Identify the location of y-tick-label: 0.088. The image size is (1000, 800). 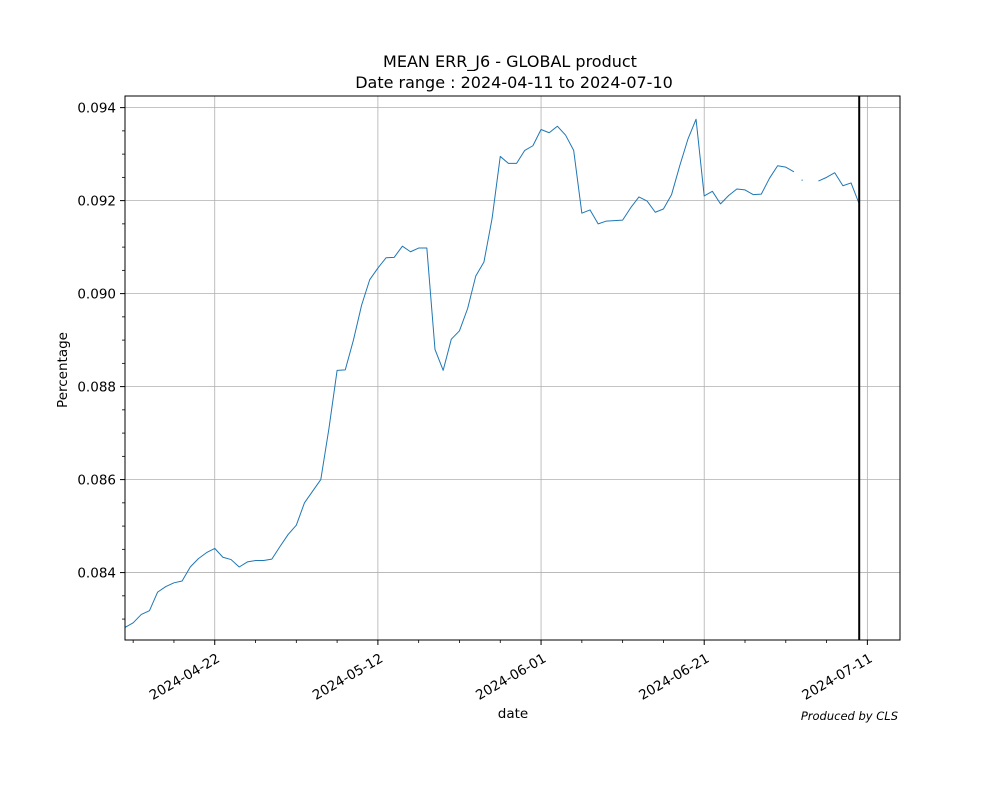
(96, 388).